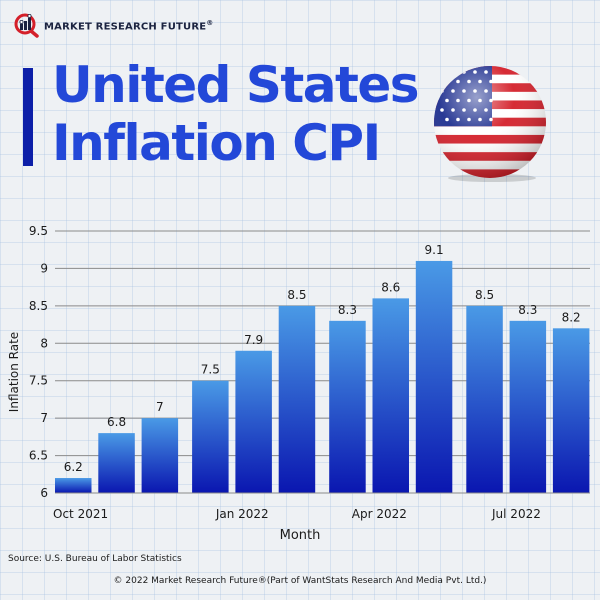 This screenshot has height=600, width=600. Describe the element at coordinates (44, 343) in the screenshot. I see `y-tick-label: 8` at that location.